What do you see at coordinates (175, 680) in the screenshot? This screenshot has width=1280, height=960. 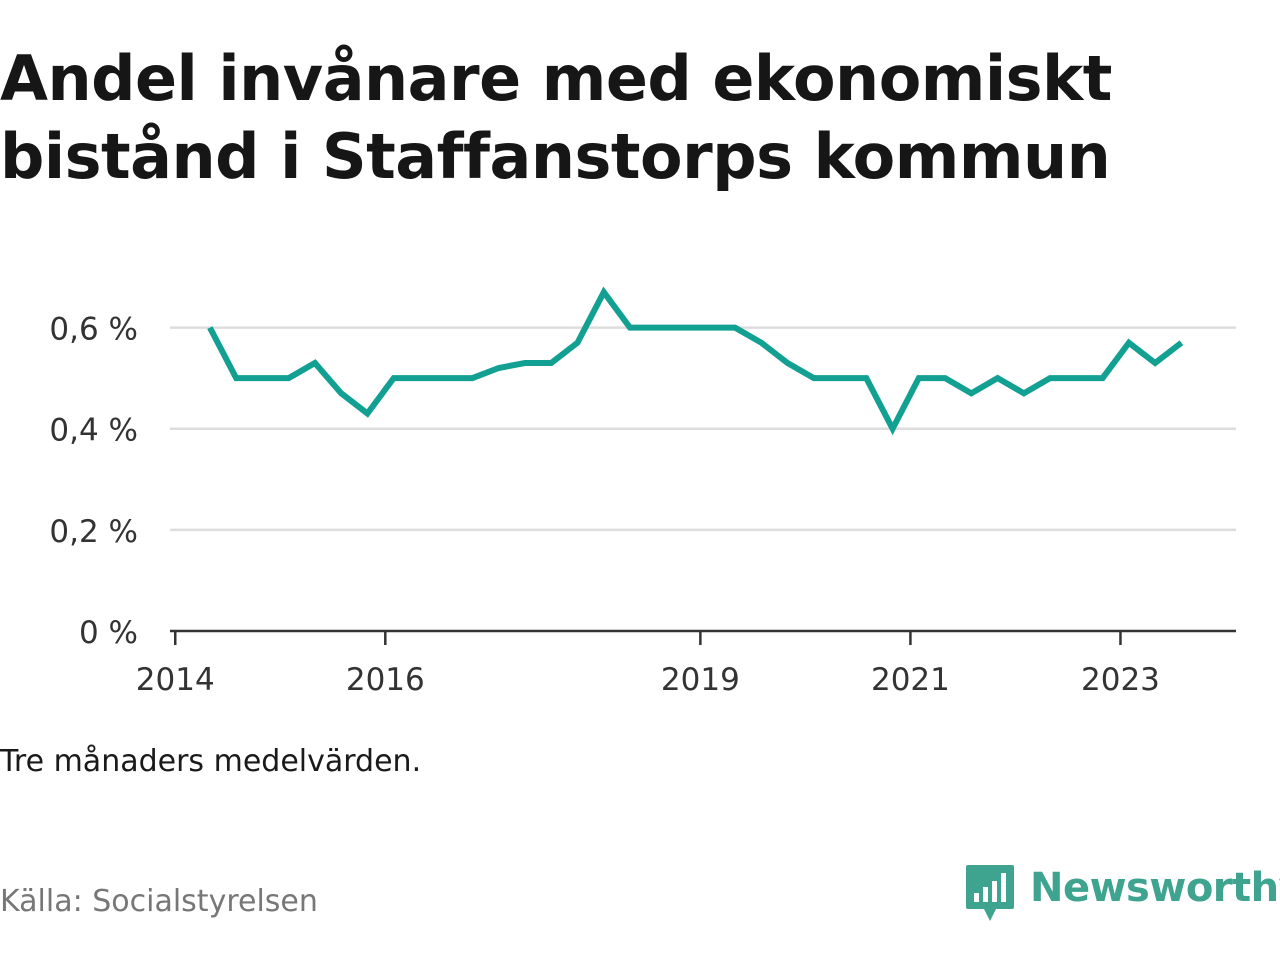 I see `x-tick-label: 2014` at bounding box center [175, 680].